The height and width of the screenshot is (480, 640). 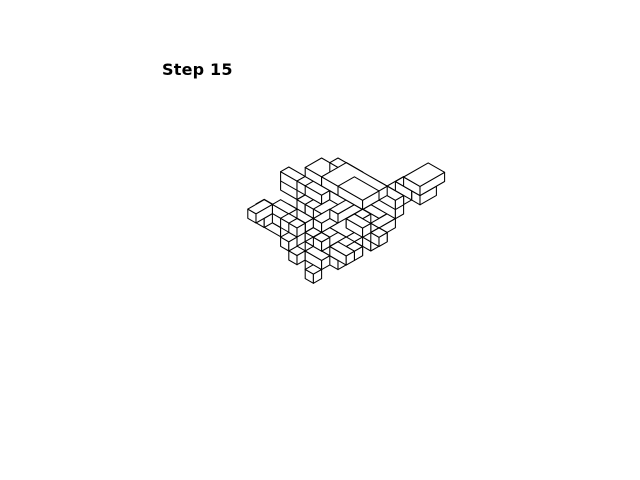 What do you see at coordinates (197, 69) in the screenshot?
I see `step-title: Step 15` at bounding box center [197, 69].